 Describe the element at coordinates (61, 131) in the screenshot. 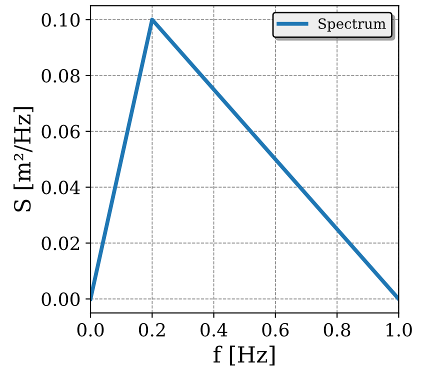

I see `y-tick-label: 0.06` at that location.